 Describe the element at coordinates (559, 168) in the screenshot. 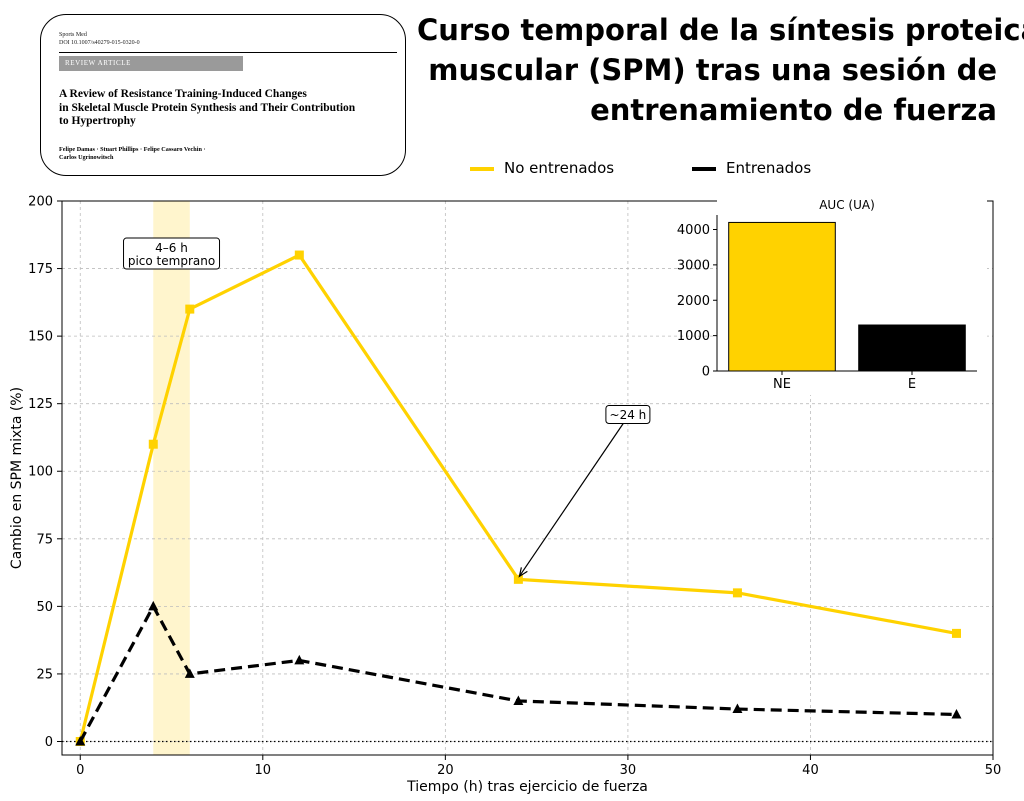

I see `legend-label-untrained: No entrenados` at that location.